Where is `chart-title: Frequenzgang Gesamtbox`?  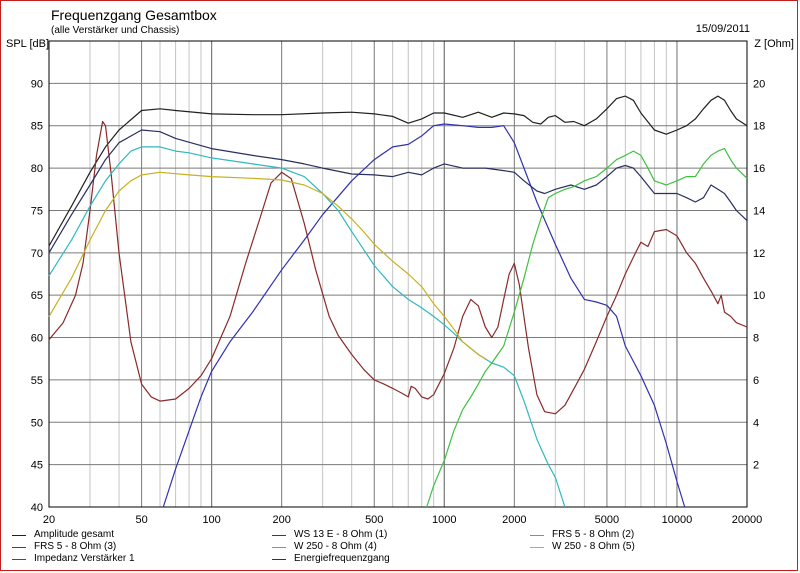
chart-title: Frequenzgang Gesamtbox is located at coordinates (134, 15).